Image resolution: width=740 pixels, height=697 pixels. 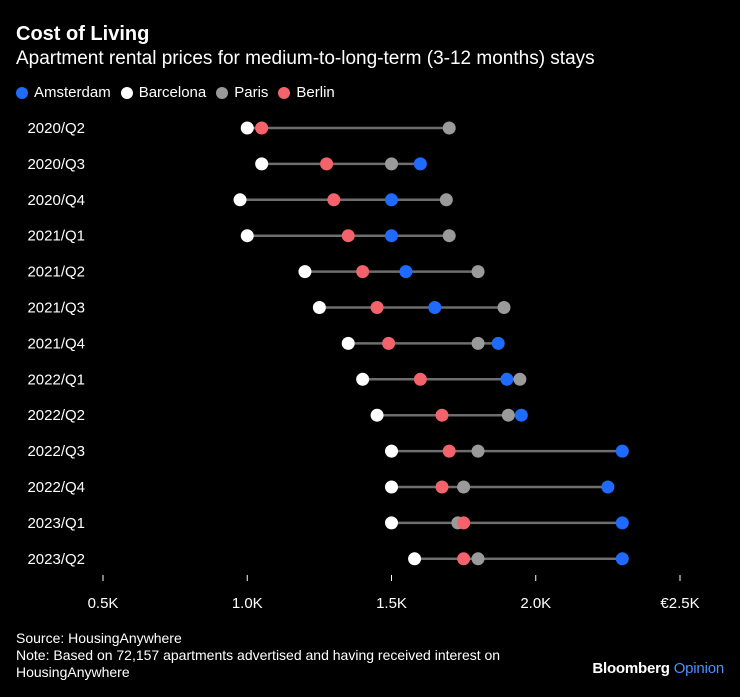 What do you see at coordinates (464, 487) in the screenshot?
I see `point-paris-2022-q4` at bounding box center [464, 487].